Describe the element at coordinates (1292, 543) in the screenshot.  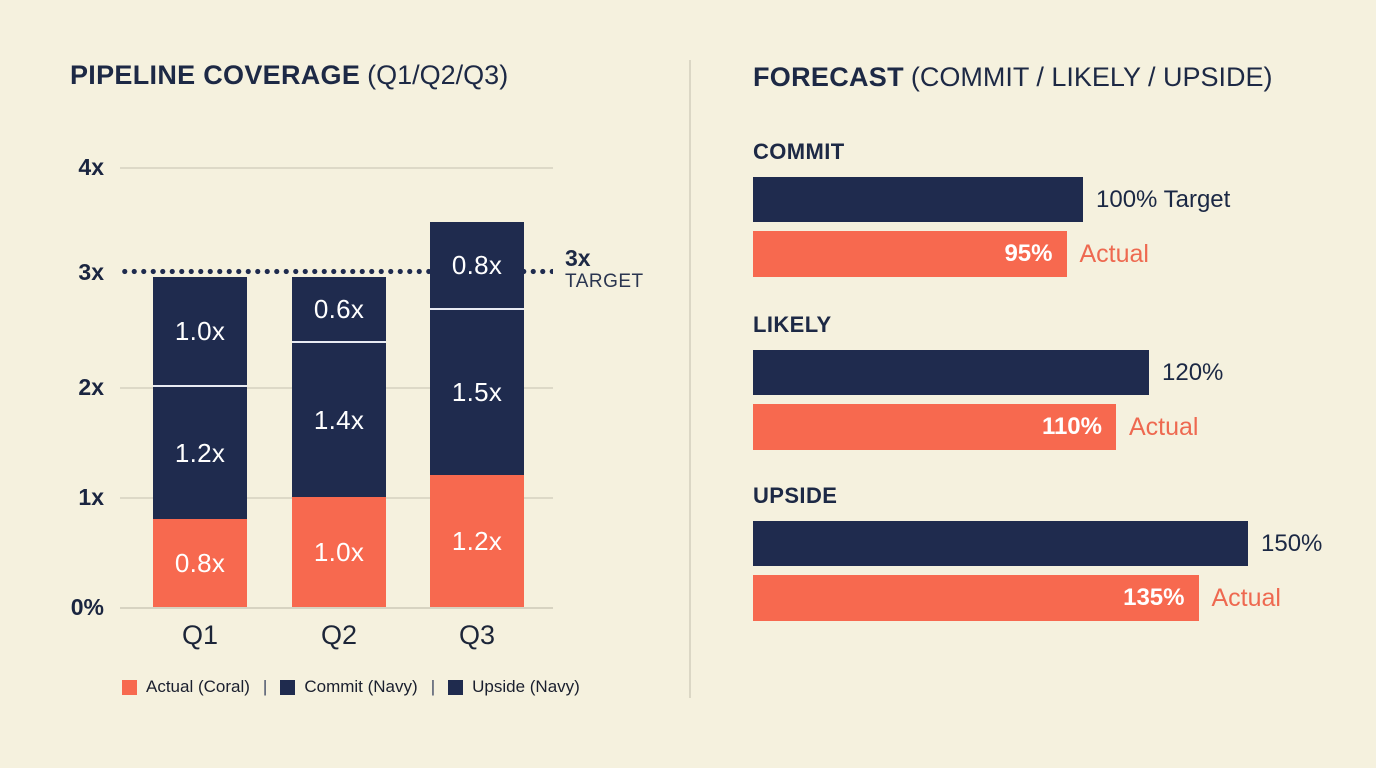
I see `upside-target-label: 150%` at that location.